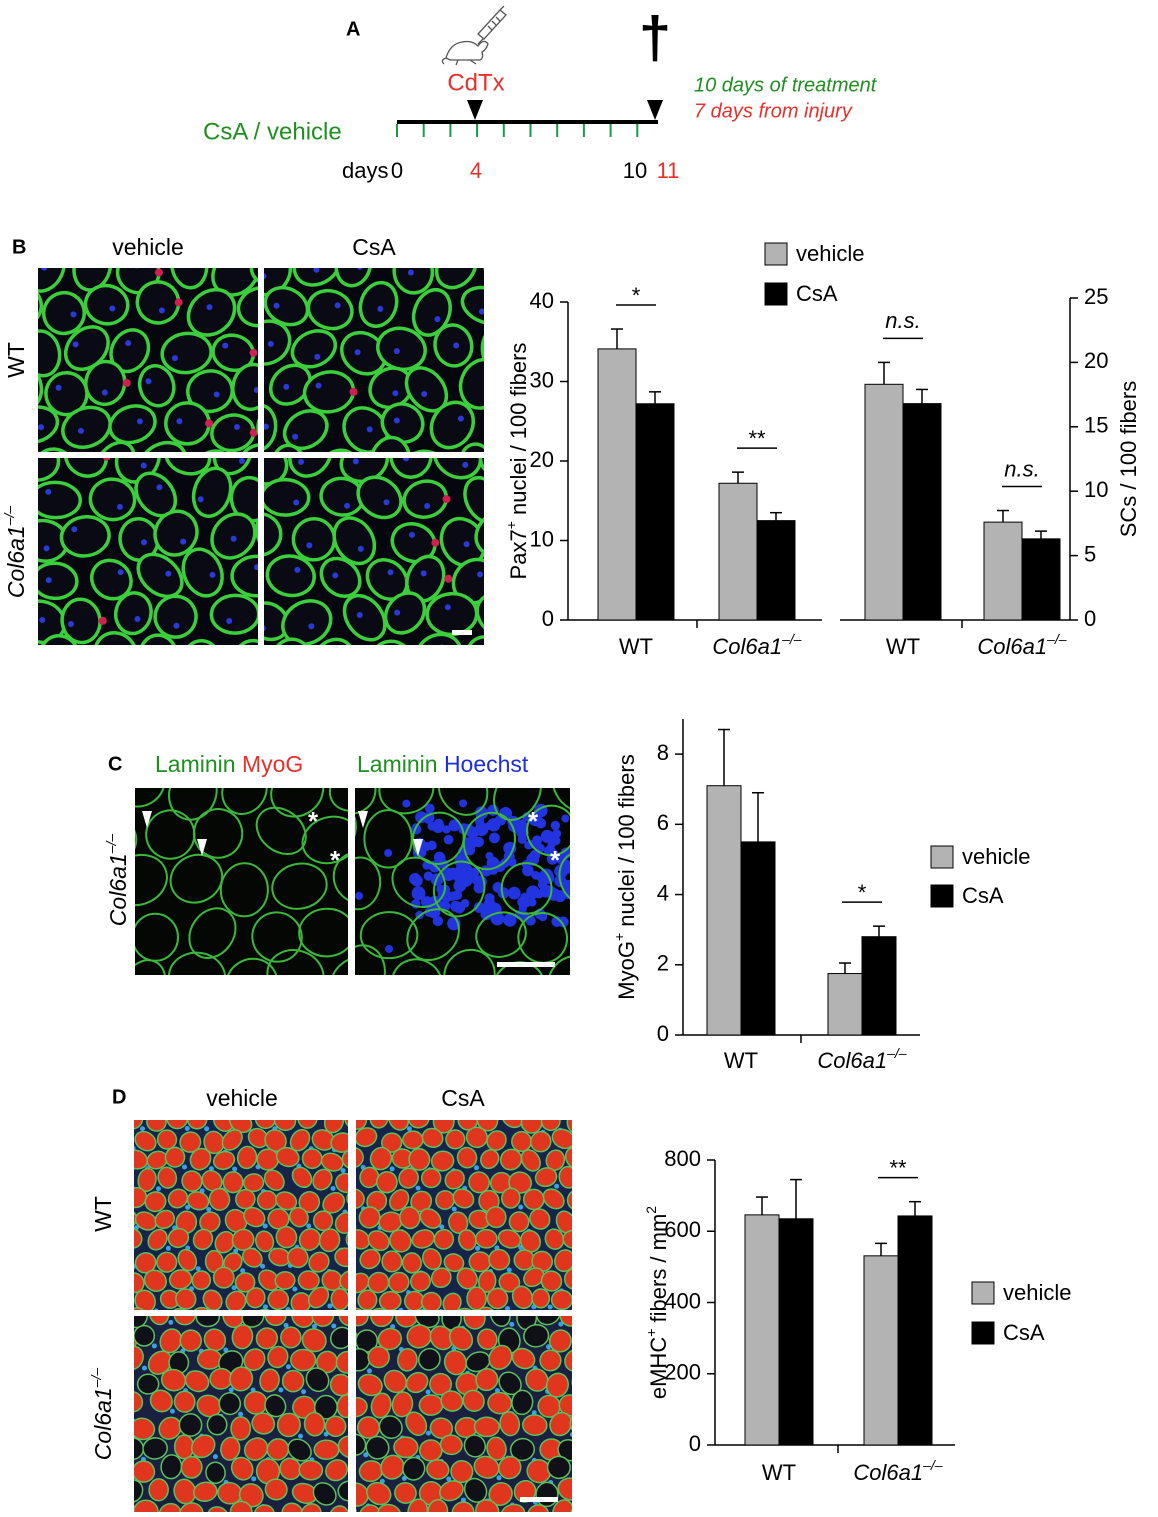 This screenshot has height=1517, width=1158. What do you see at coordinates (555, 860) in the screenshot?
I see `asterisk: *` at bounding box center [555, 860].